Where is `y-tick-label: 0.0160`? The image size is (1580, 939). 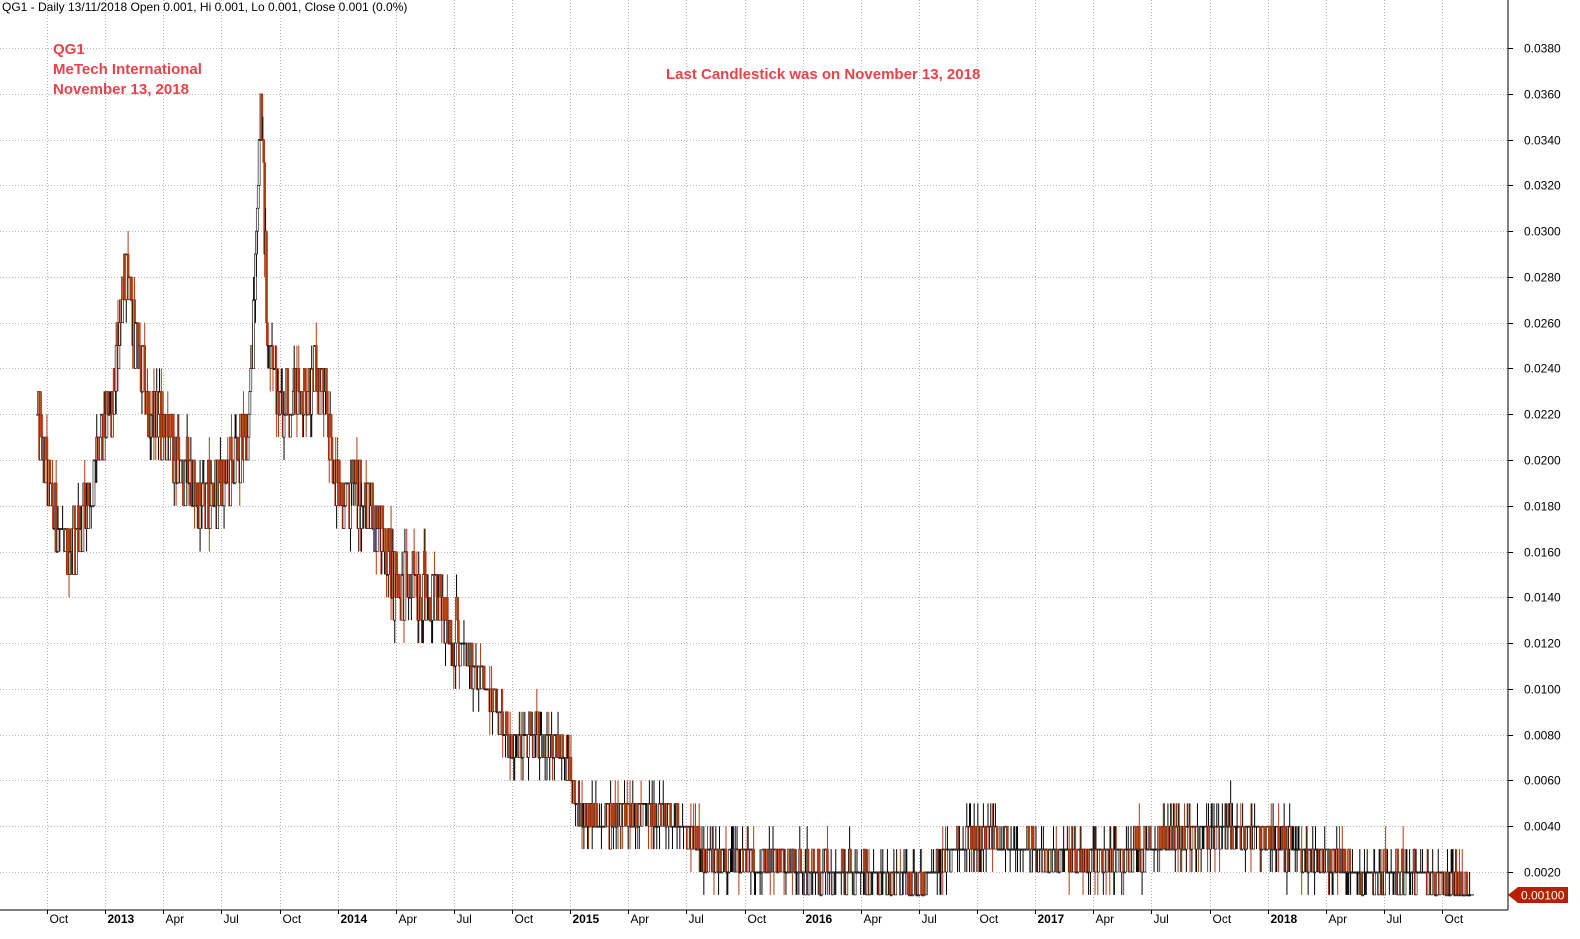 y-tick-label: 0.0160 is located at coordinates (1542, 553).